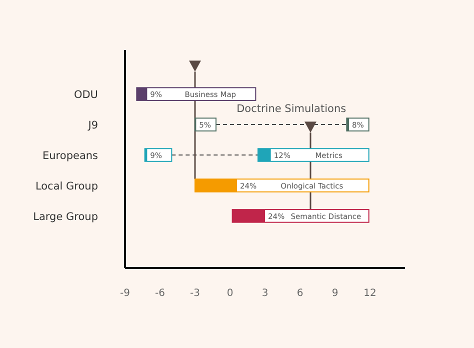 The height and width of the screenshot is (348, 474). I want to click on annotation: Doctrine Simulations, so click(291, 109).